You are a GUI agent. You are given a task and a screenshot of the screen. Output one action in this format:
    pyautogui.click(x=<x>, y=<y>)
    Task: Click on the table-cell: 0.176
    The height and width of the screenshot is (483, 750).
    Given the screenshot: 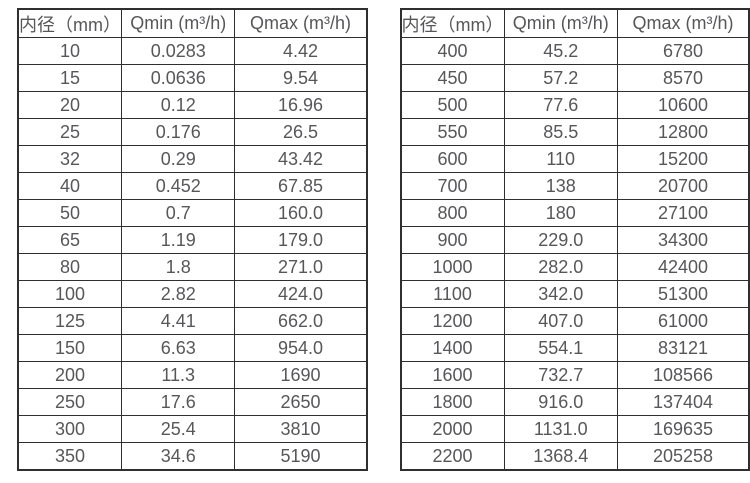 What is the action you would take?
    pyautogui.click(x=178, y=132)
    